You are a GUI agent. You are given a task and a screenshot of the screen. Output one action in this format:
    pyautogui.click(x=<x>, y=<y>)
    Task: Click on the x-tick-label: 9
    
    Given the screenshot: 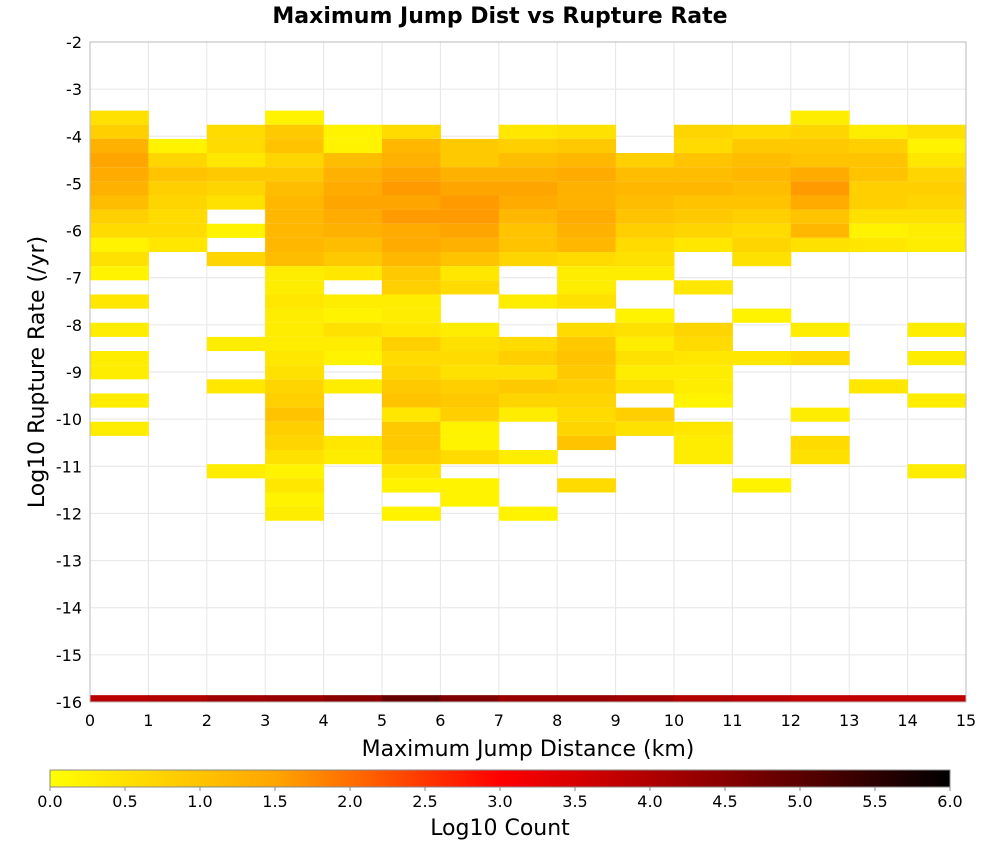 What is the action you would take?
    pyautogui.click(x=616, y=720)
    